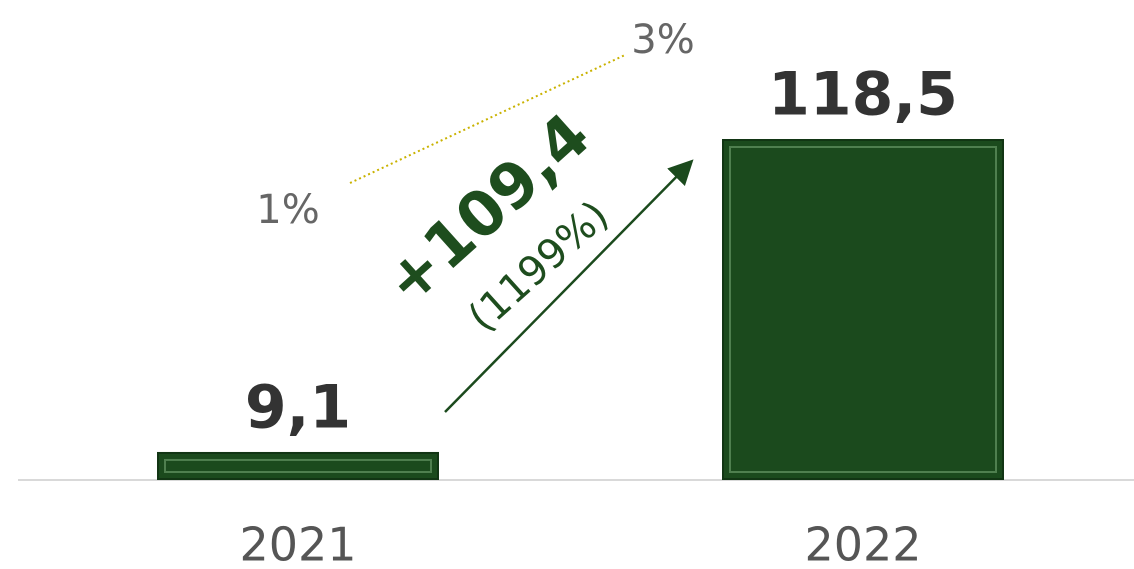  Describe the element at coordinates (862, 543) in the screenshot. I see `x-tick-label: 2022` at that location.